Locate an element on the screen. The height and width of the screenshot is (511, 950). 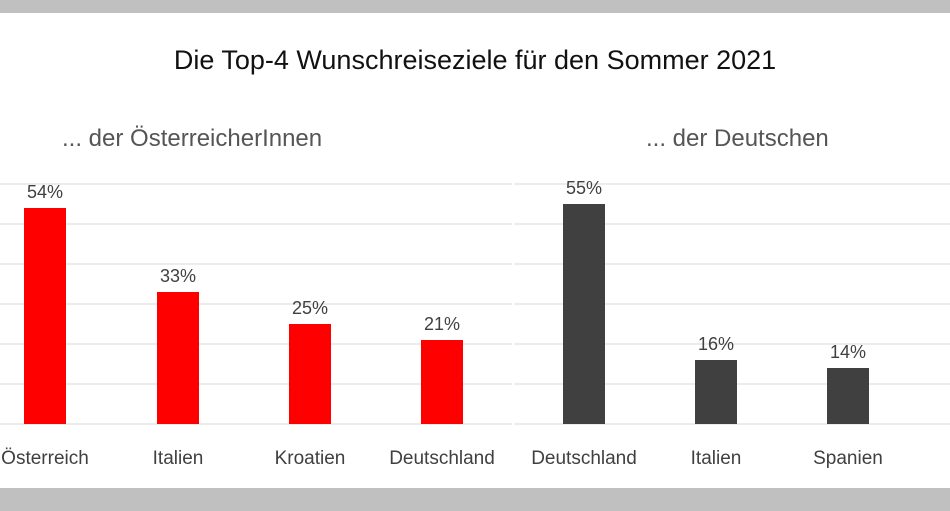
left-value-label-3: 25% is located at coordinates (310, 308).